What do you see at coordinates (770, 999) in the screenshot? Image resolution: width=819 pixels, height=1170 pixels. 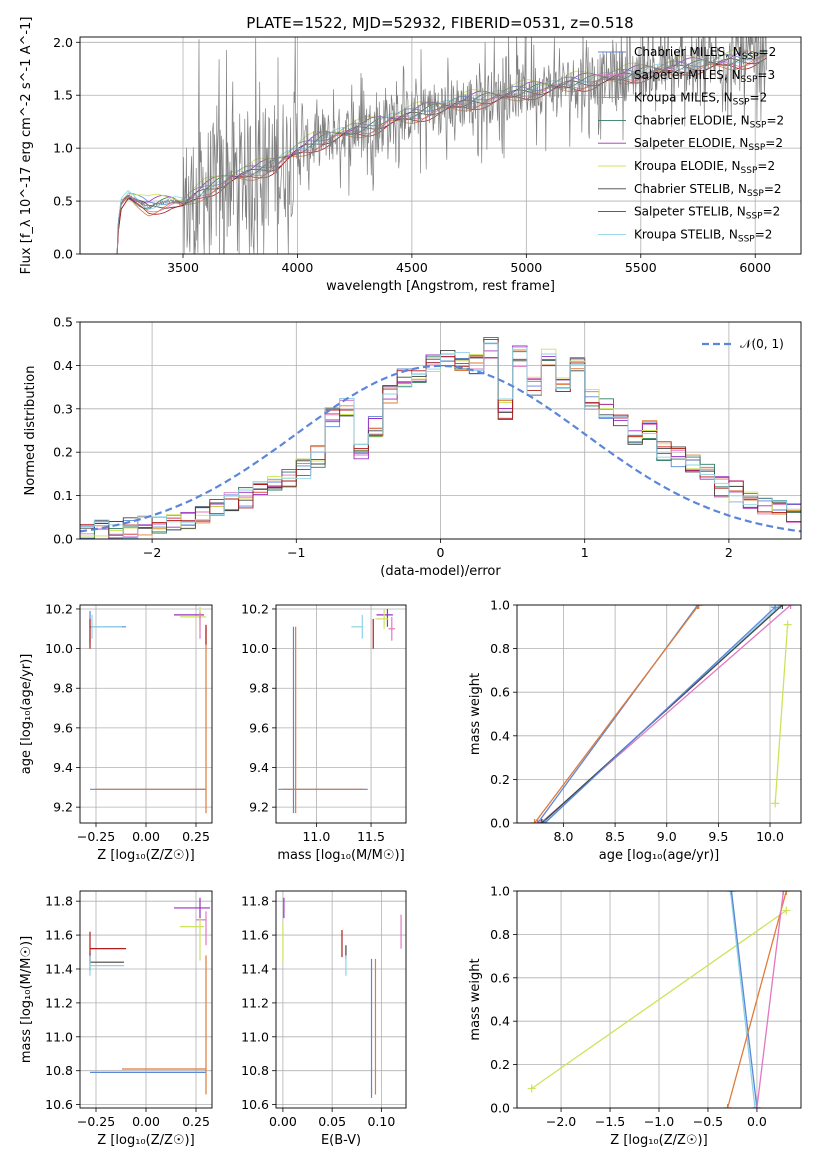 I see `weight_vs_Z-line-salpeter-miles` at bounding box center [770, 999].